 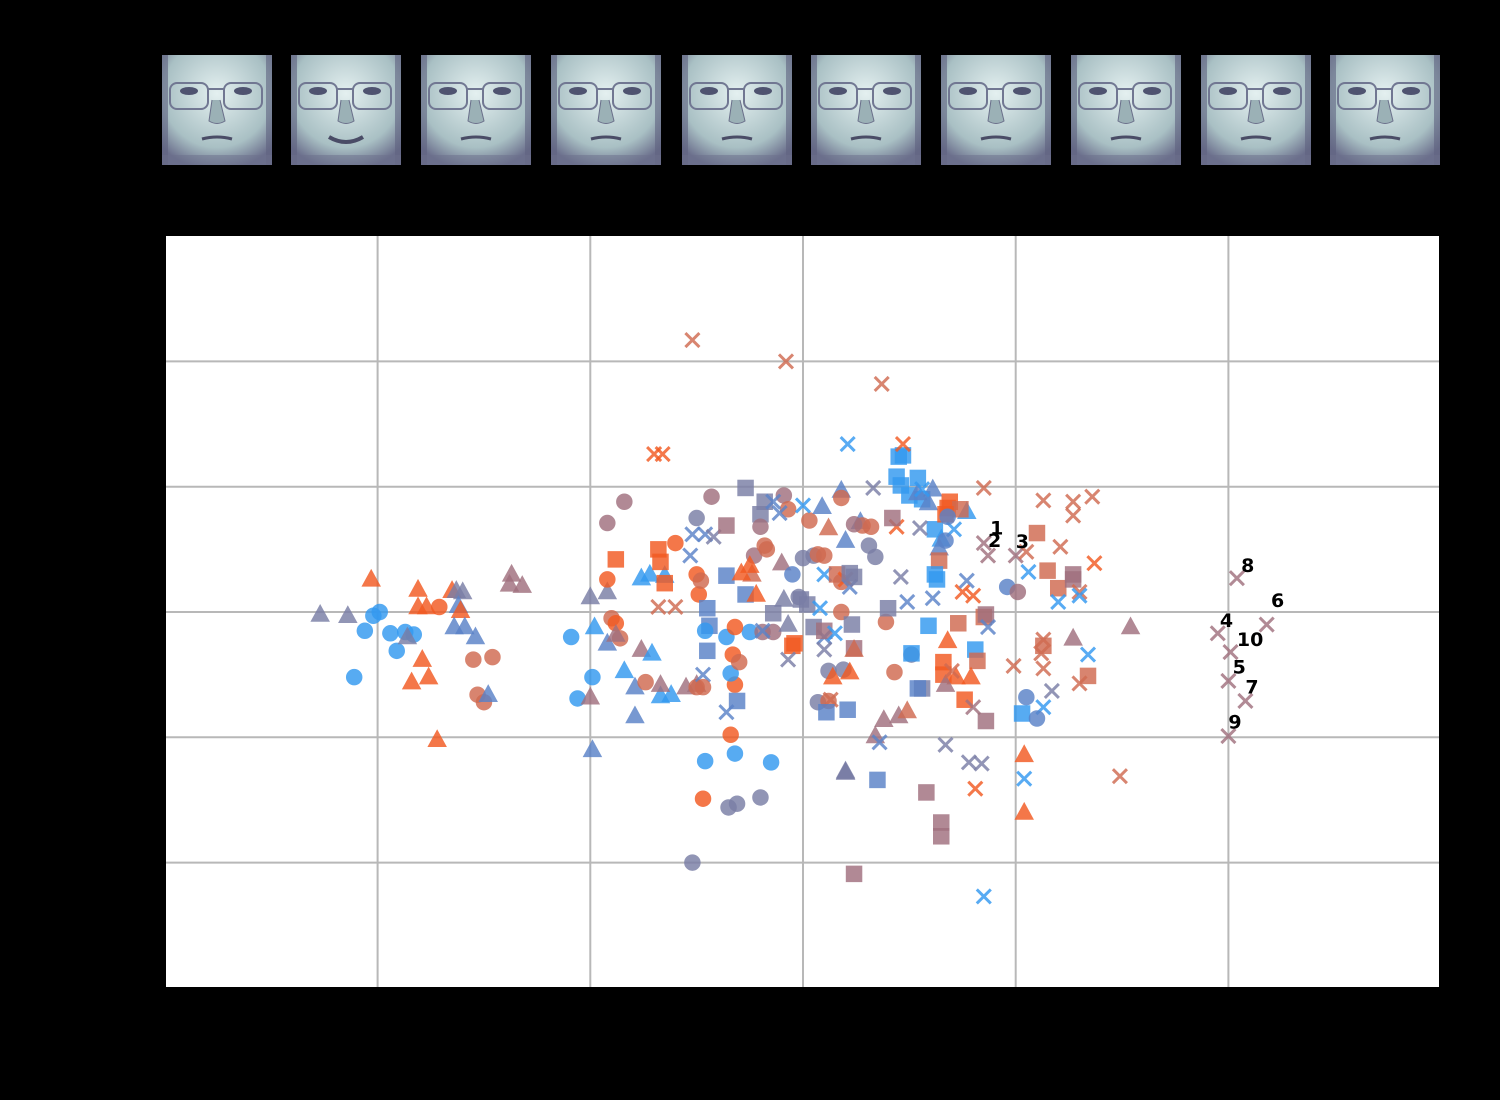 What do you see at coordinates (1022, 542) in the screenshot?
I see `point-label: 3` at bounding box center [1022, 542].